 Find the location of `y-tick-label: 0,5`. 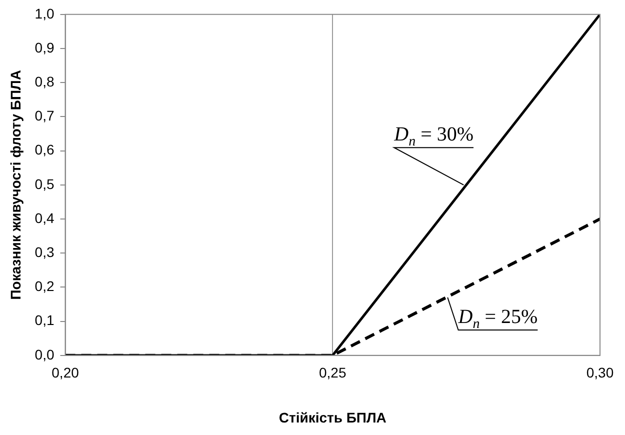

y-tick-label: 0,5 is located at coordinates (44, 184).